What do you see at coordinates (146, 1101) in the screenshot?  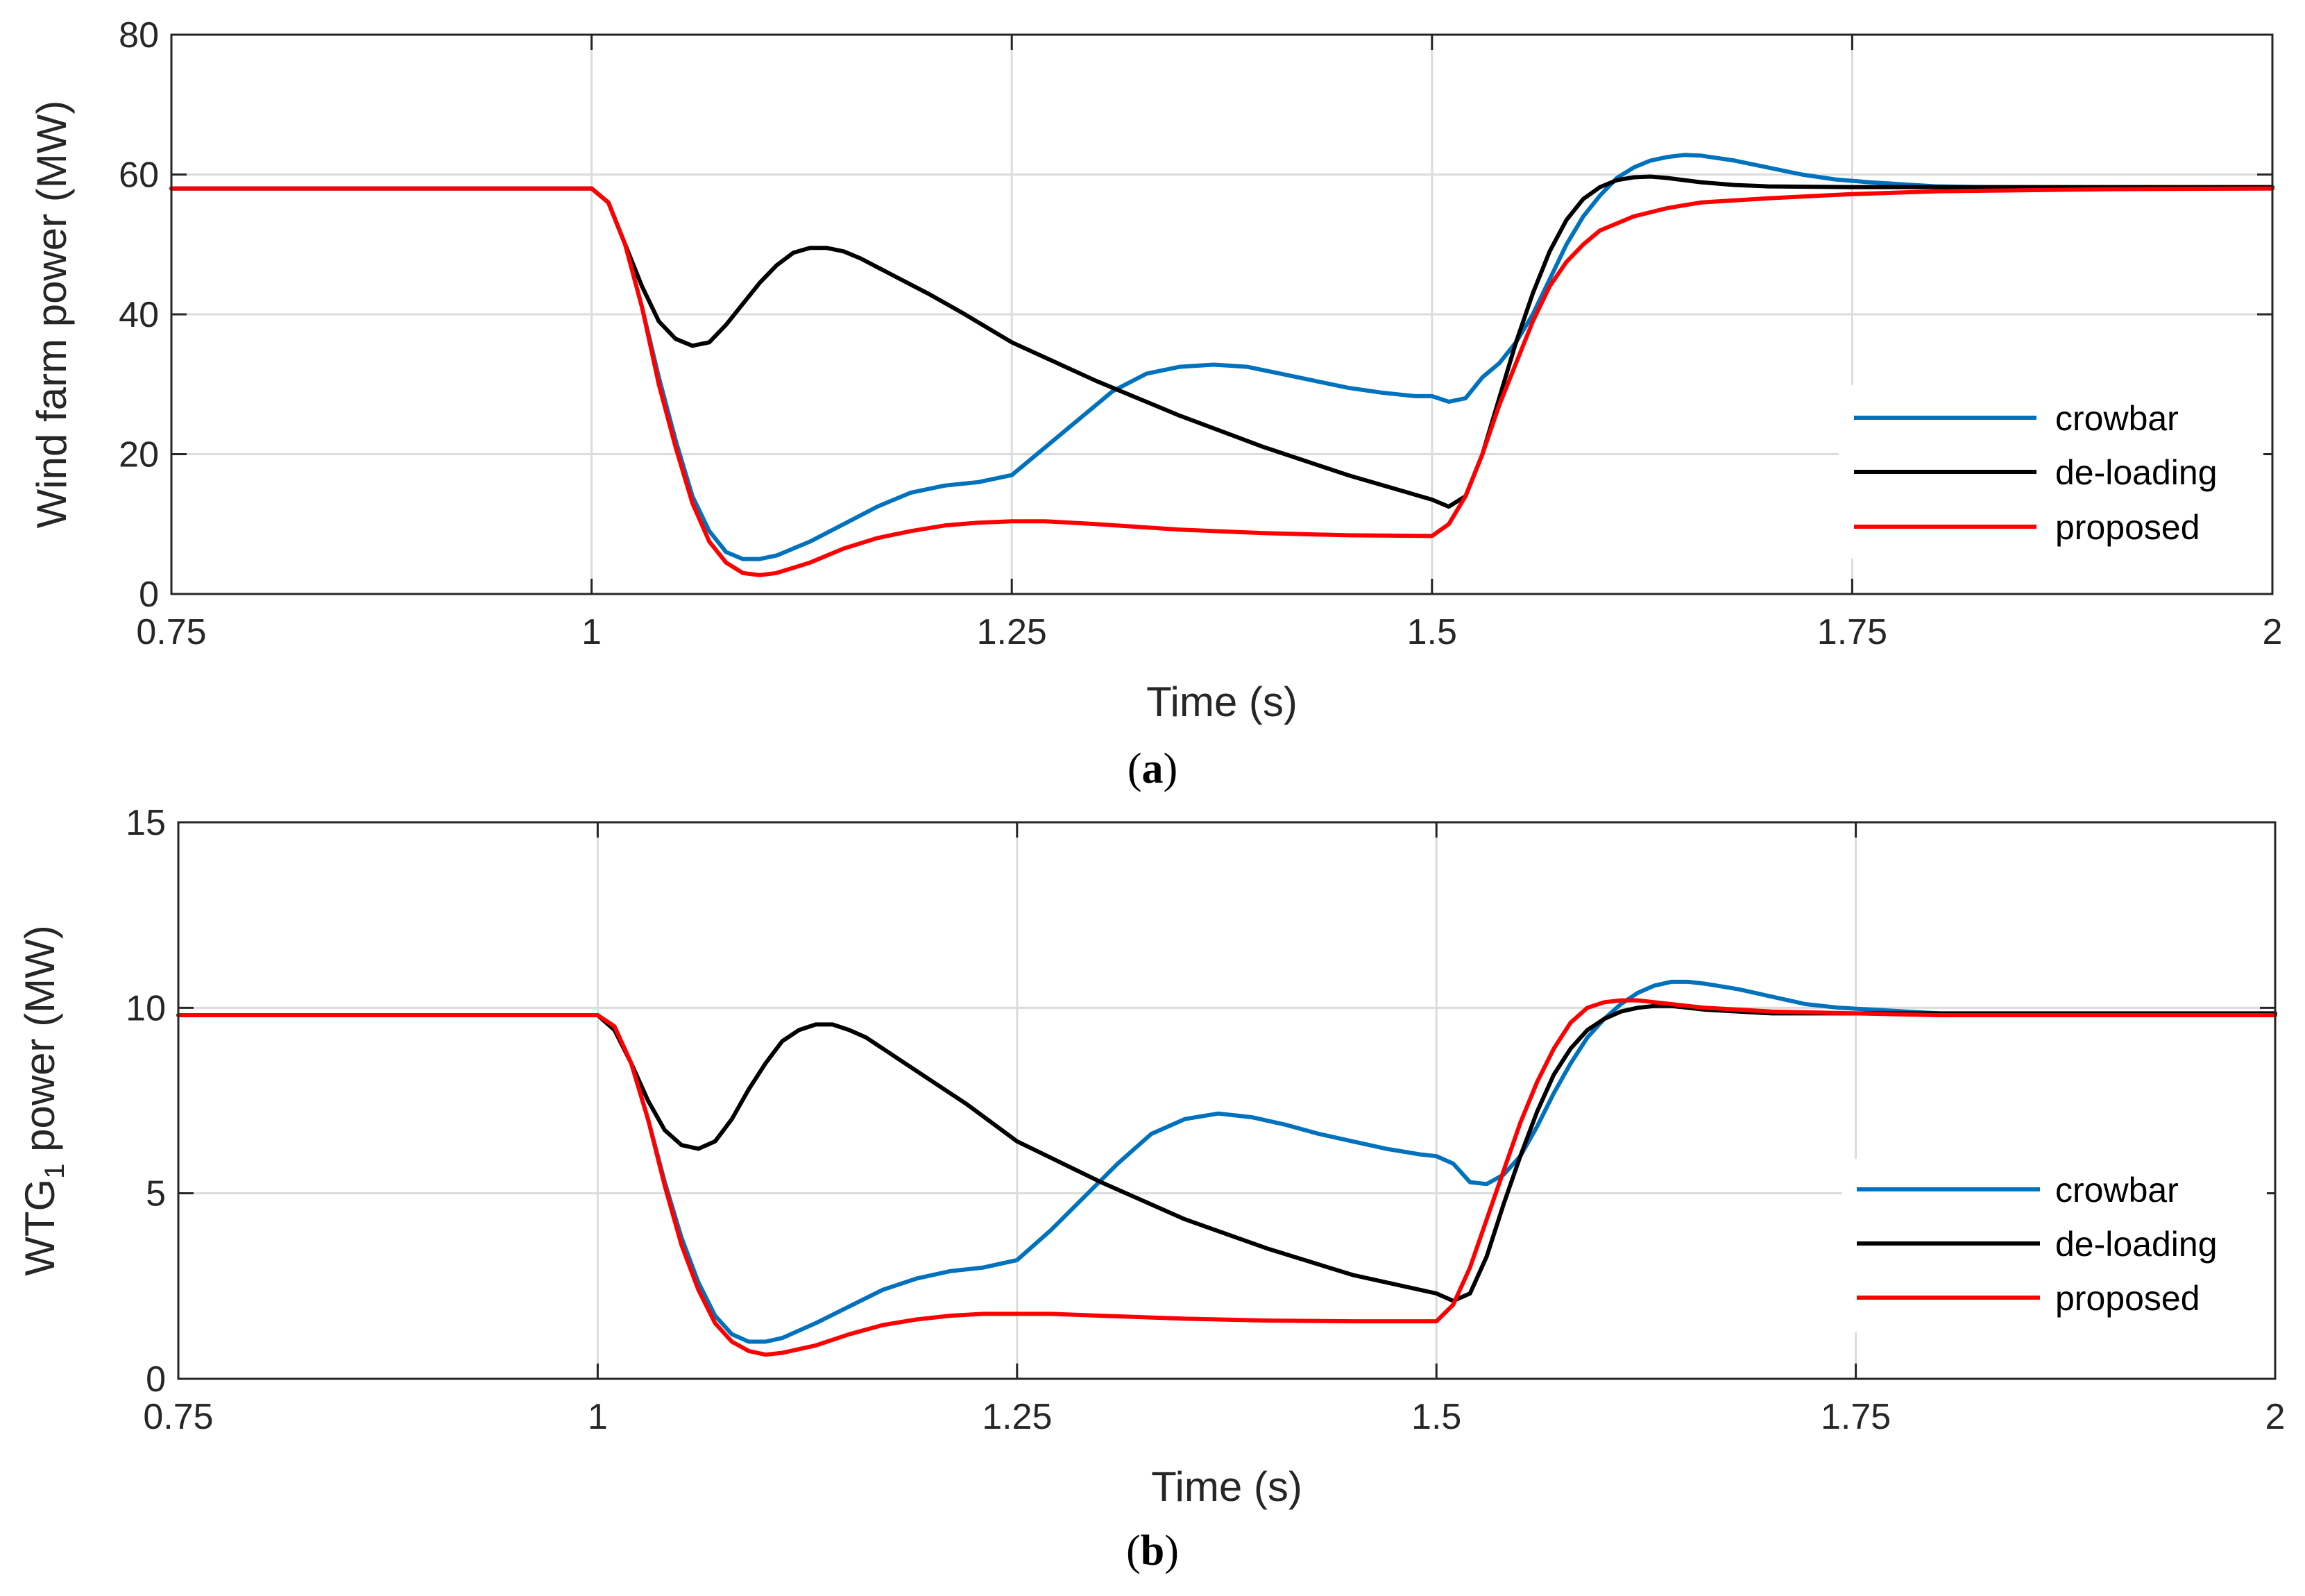 I see `y-tick-labels-b: 0 5 10 15` at bounding box center [146, 1101].